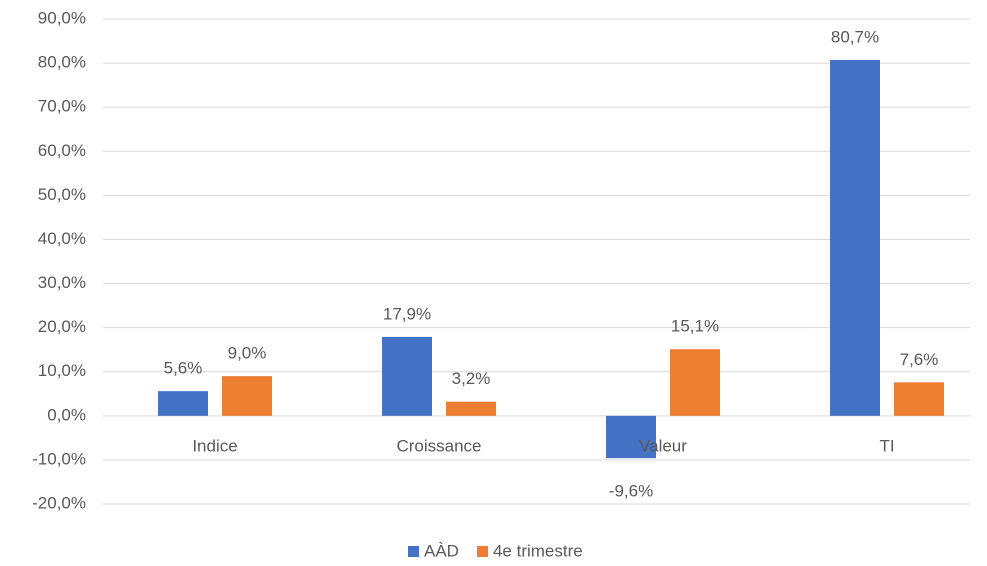 The image size is (987, 566). What do you see at coordinates (695, 326) in the screenshot?
I see `data-label: 15,1%` at bounding box center [695, 326].